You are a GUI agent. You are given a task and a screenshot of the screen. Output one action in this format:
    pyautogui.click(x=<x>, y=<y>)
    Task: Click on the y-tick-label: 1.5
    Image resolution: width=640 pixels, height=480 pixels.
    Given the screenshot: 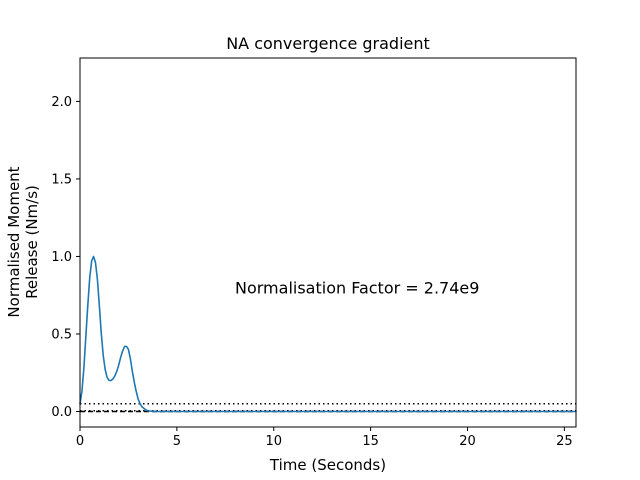 What is the action you would take?
    pyautogui.click(x=61, y=179)
    